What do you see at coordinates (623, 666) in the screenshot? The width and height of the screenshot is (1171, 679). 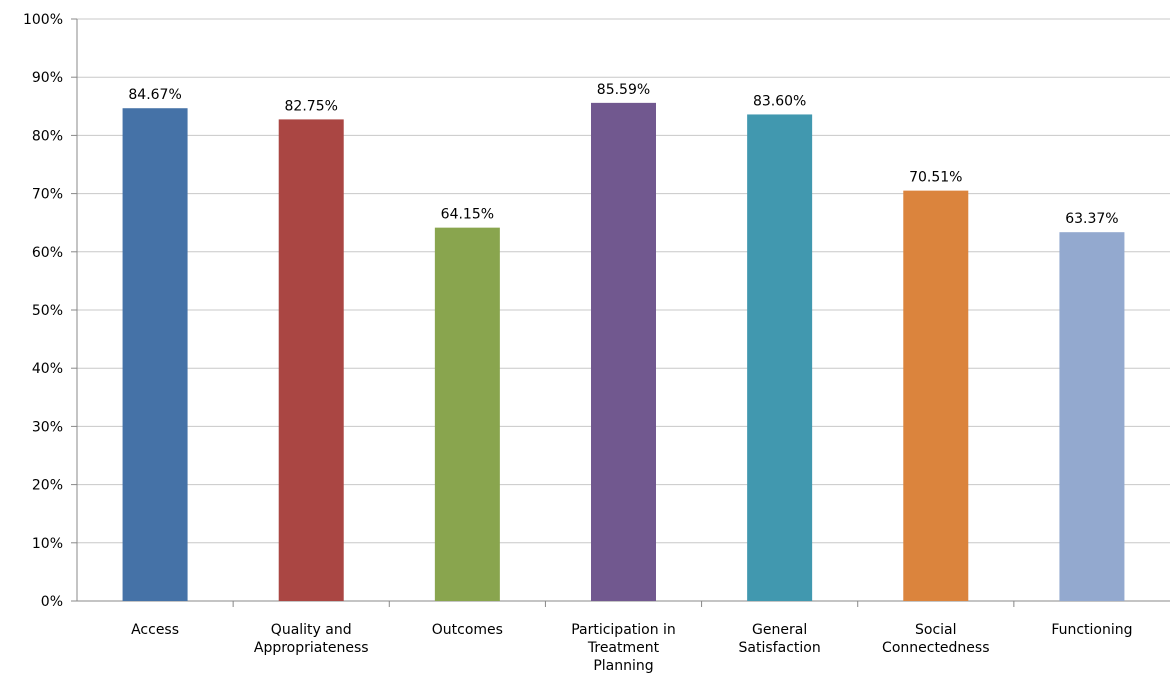 I see `x-tick-label-line: Planning` at bounding box center [623, 666].